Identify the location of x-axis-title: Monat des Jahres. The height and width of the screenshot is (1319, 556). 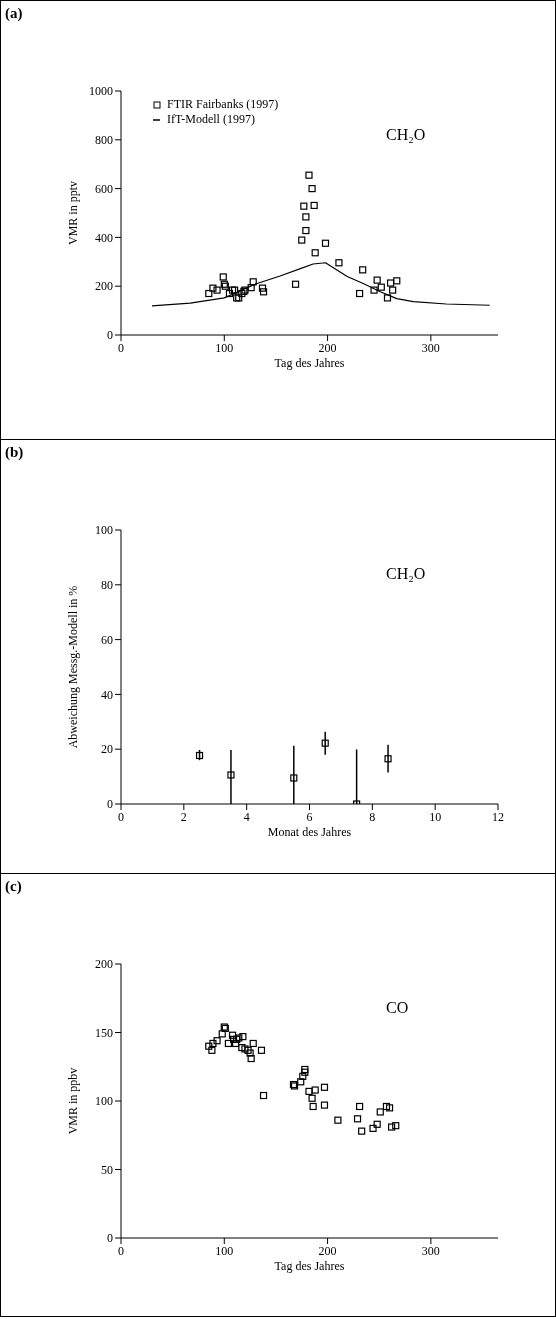
(309, 832).